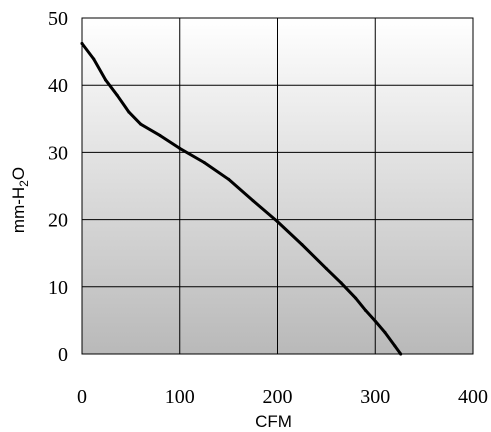  I want to click on y-tick-label: 50, so click(58, 19).